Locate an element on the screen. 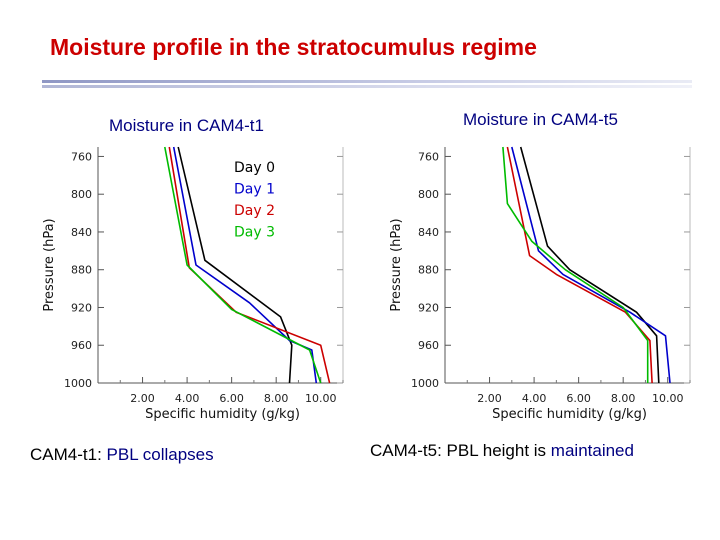 The height and width of the screenshot is (540, 720). left-caption-prefix: CAM4-t1: is located at coordinates (68, 454).